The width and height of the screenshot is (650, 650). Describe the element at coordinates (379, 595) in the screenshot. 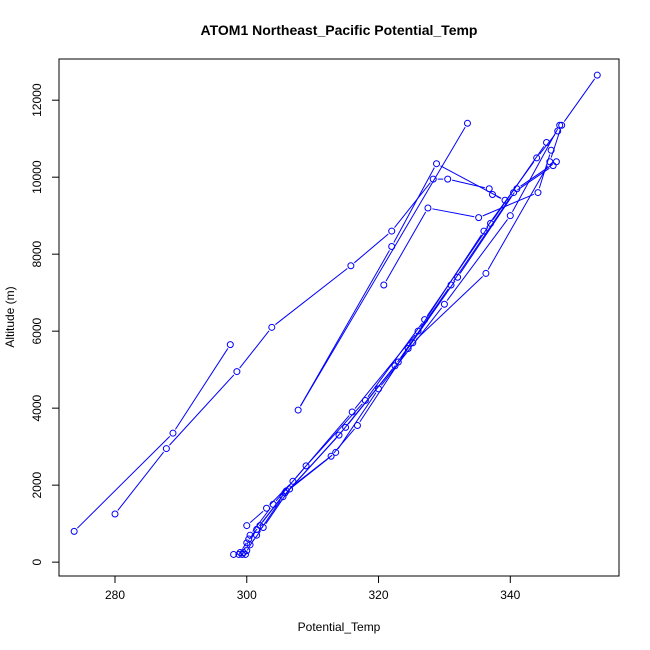

I see `x-tick-label: 320` at that location.